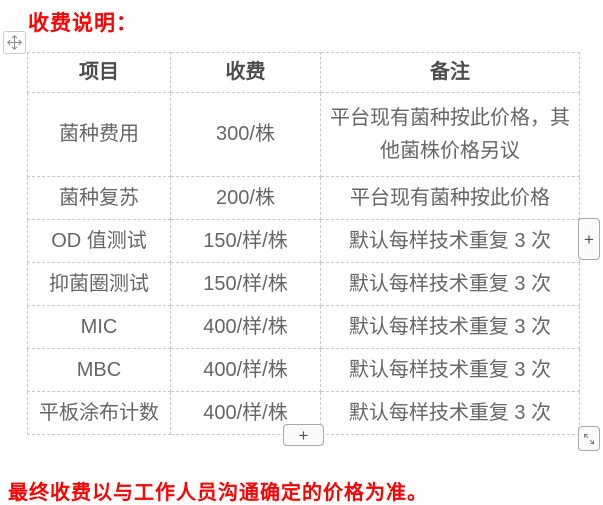 The height and width of the screenshot is (505, 603). What do you see at coordinates (245, 198) in the screenshot?
I see `cell-fee: 200/株` at bounding box center [245, 198].